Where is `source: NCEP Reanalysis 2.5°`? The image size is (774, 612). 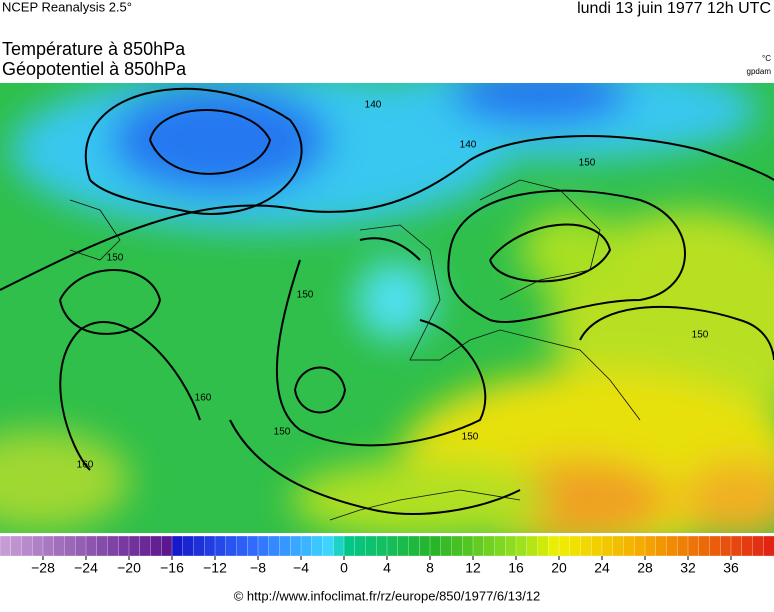
source: NCEP Reanalysis 2.5° is located at coordinates (67, 7).